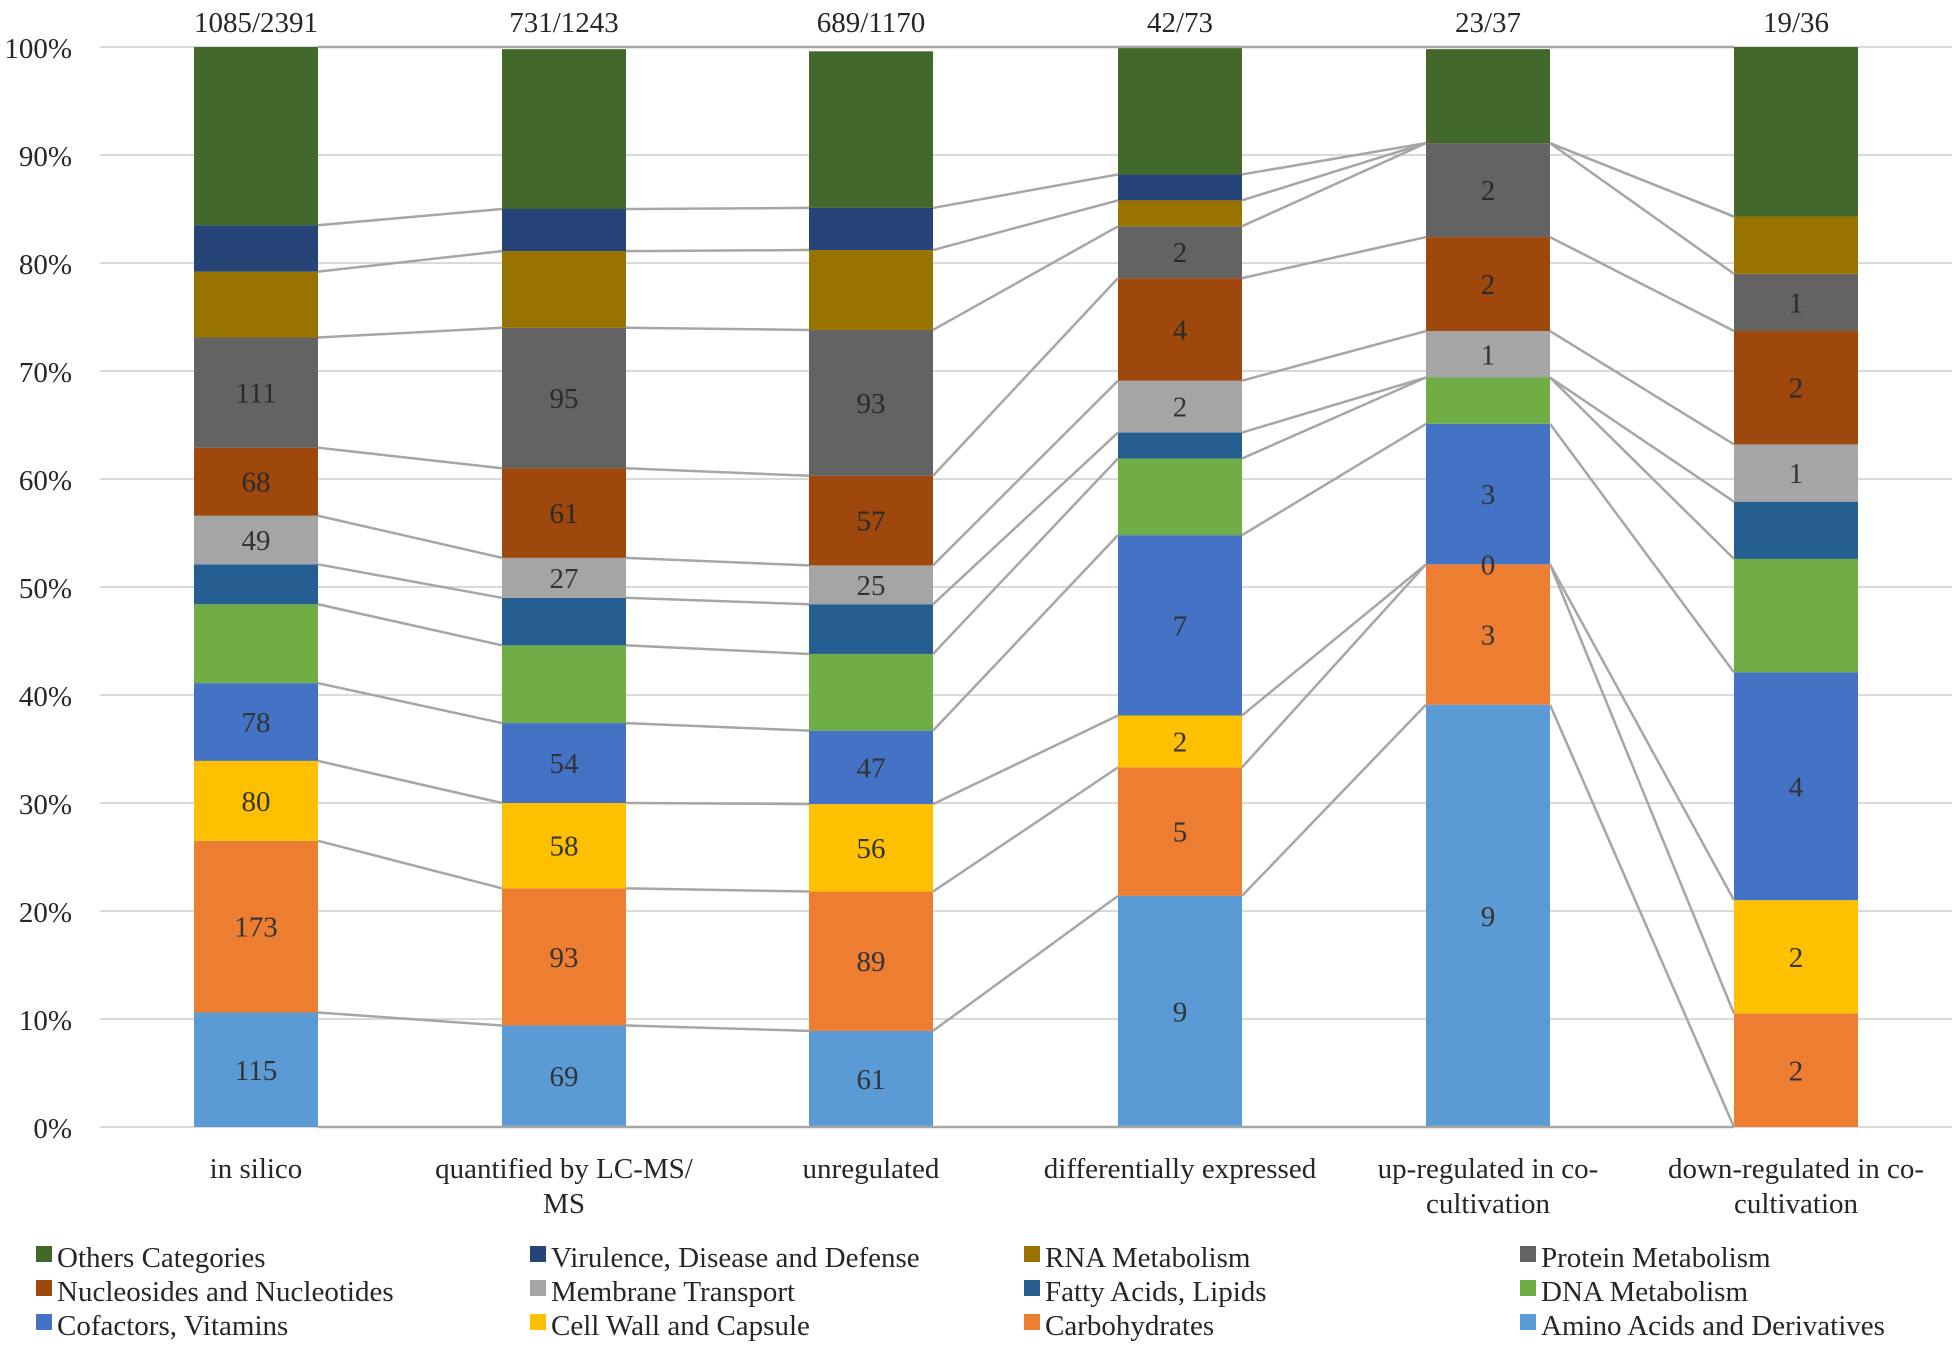 The height and width of the screenshot is (1357, 1954). What do you see at coordinates (673, 1292) in the screenshot?
I see `legend-label: Membrane Transport` at bounding box center [673, 1292].